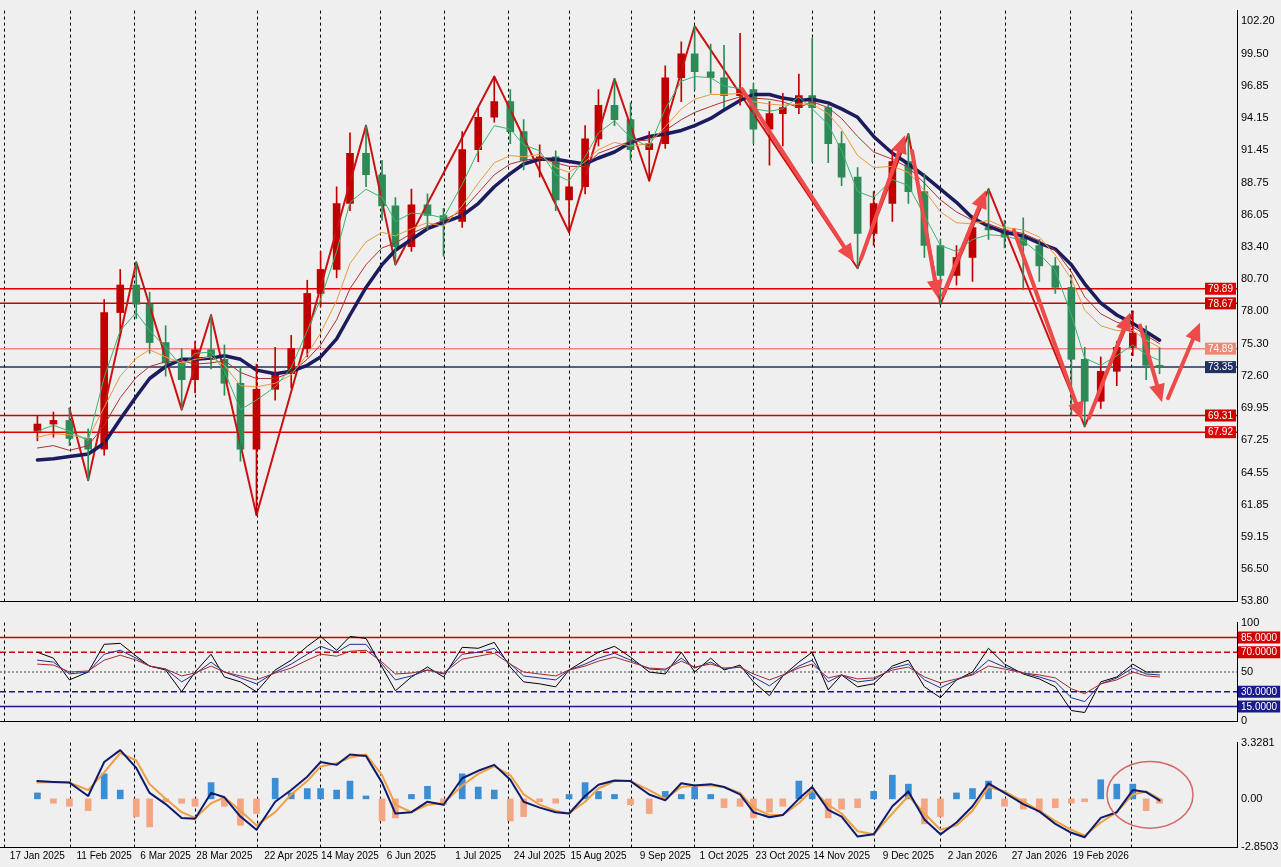 This screenshot has width=1281, height=867. I want to click on x-tick-label: 22 Apr 2025, so click(291, 855).